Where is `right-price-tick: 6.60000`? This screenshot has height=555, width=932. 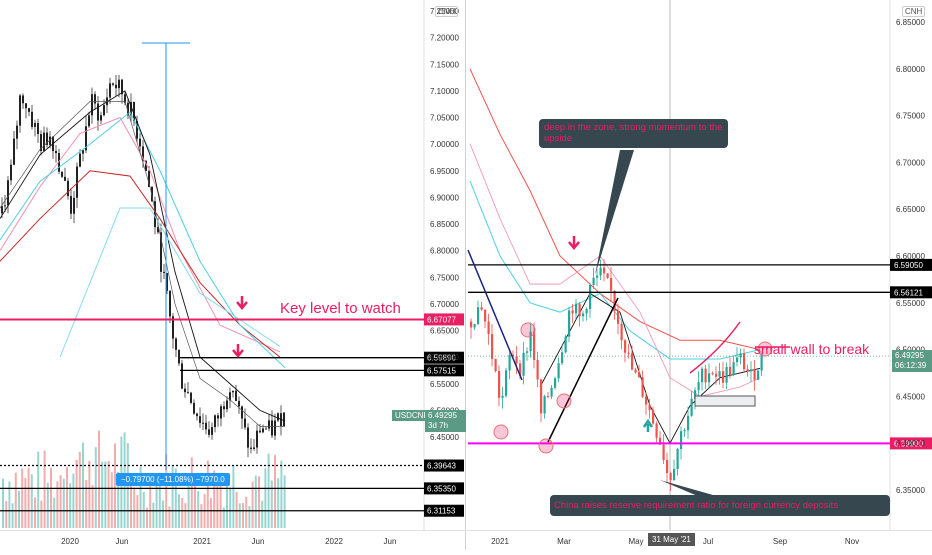 right-price-tick: 6.60000 is located at coordinates (910, 256).